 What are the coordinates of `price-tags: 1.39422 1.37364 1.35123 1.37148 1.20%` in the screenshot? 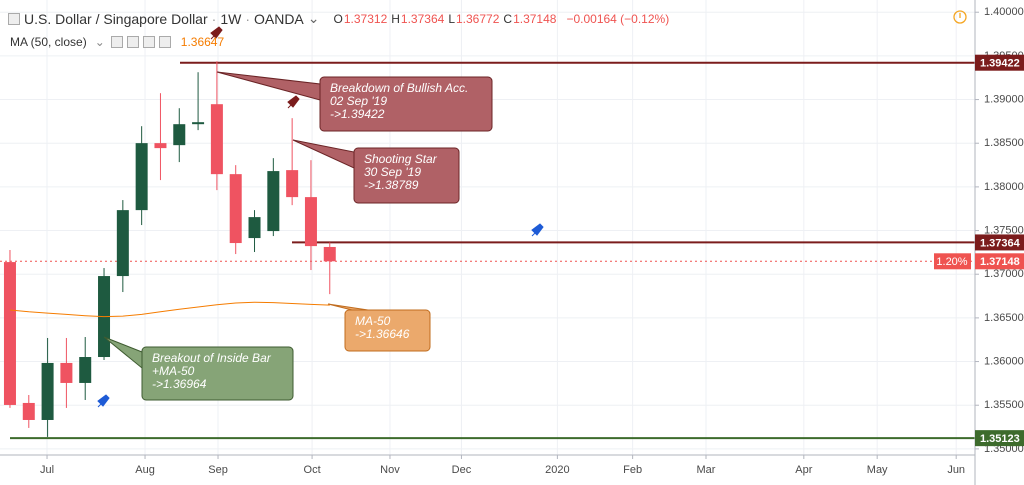 It's located at (979, 250).